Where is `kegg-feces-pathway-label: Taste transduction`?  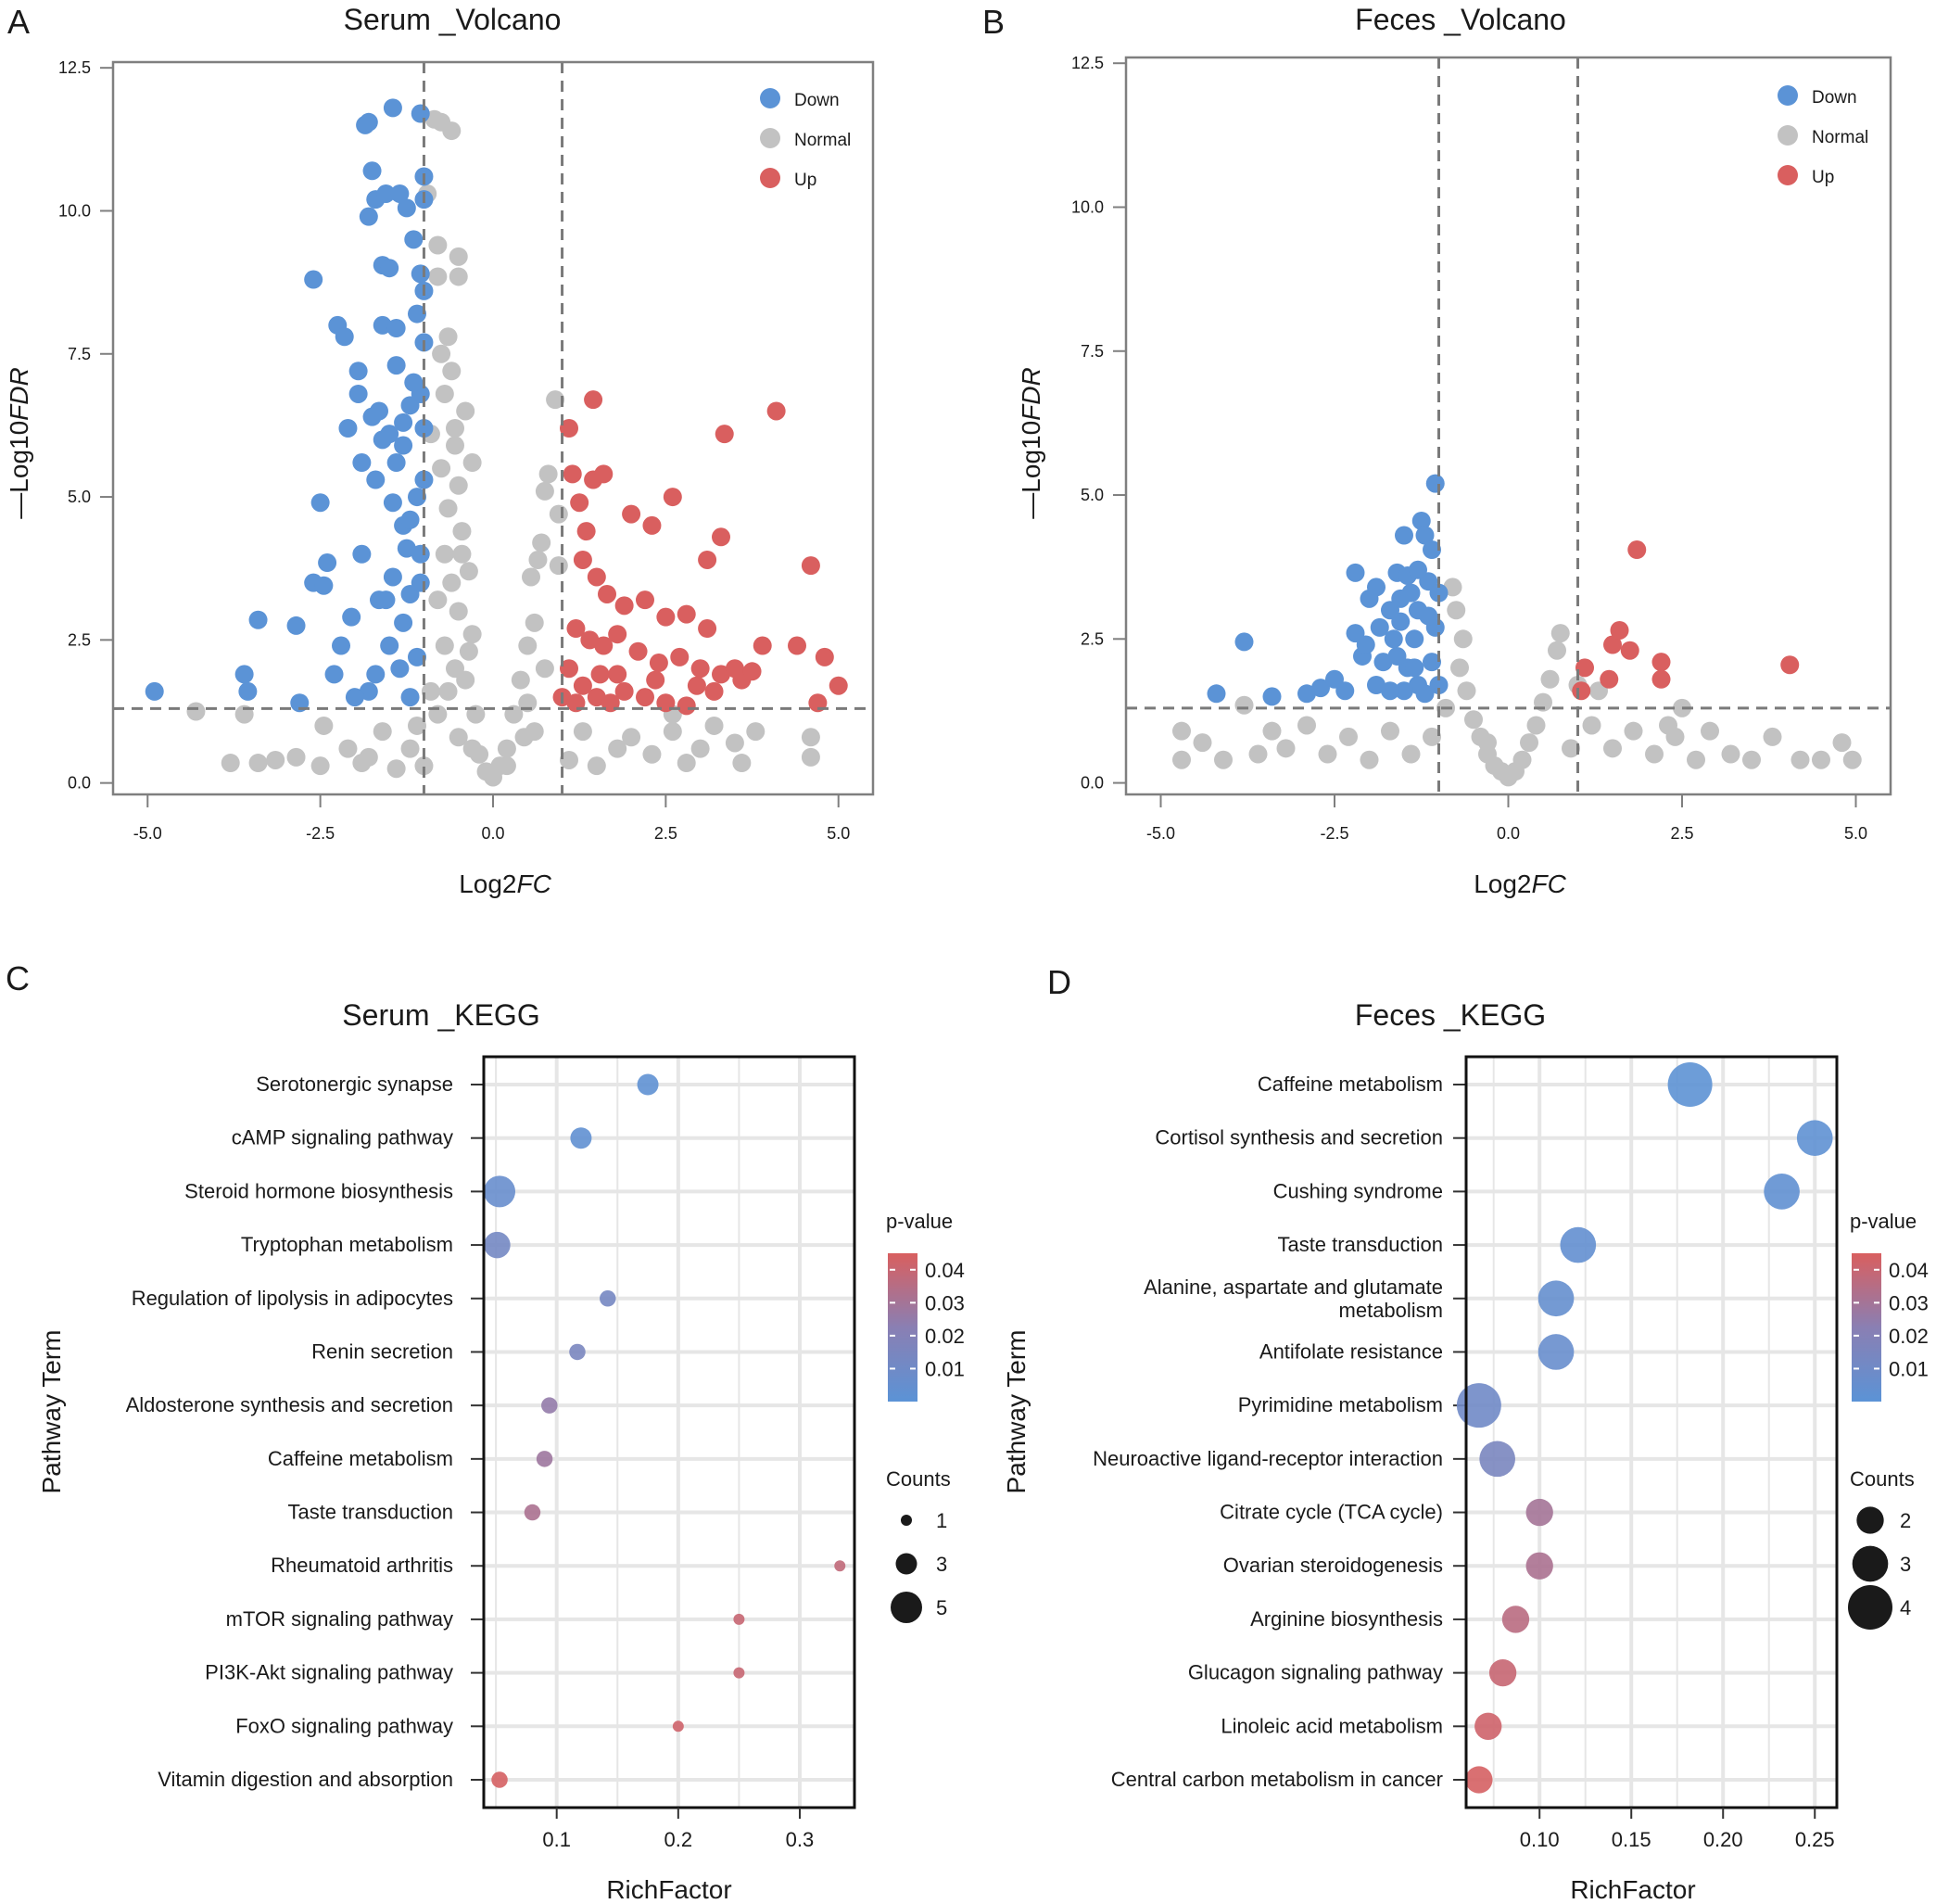 kegg-feces-pathway-label: Taste transduction is located at coordinates (1360, 1244).